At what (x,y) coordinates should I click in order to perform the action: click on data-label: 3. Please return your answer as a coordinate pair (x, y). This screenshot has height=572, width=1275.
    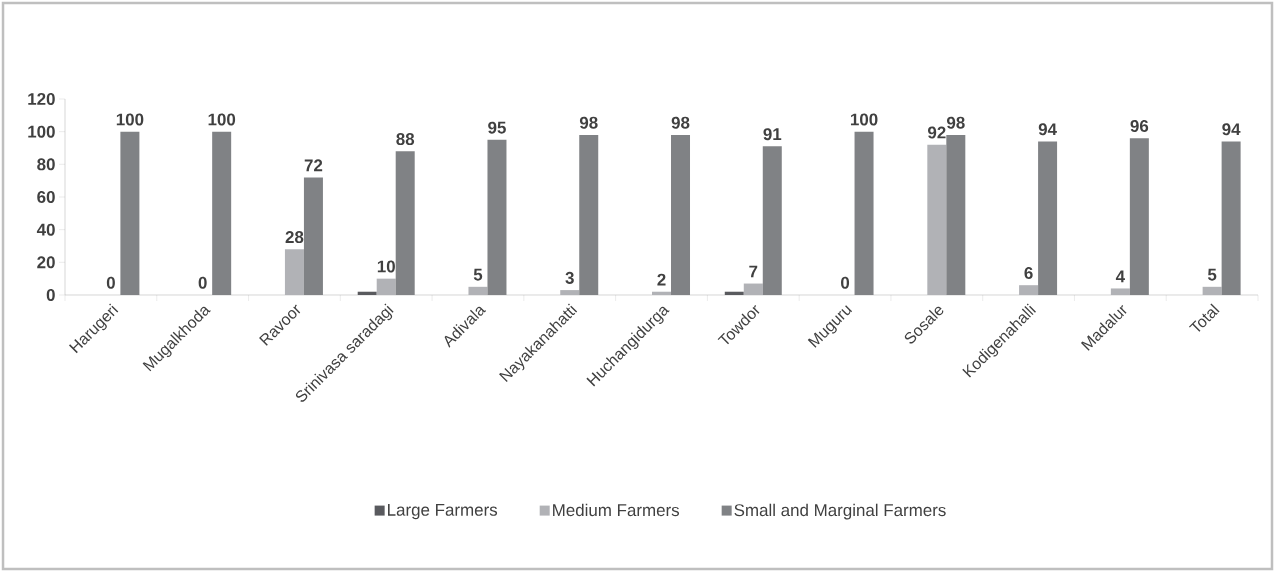
    Looking at the image, I should click on (569, 277).